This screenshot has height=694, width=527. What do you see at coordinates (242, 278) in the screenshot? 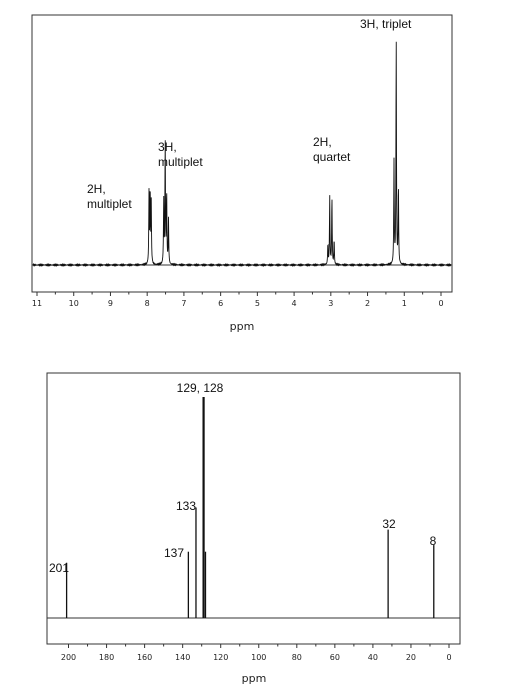
I see `h-nmr-axis-band` at bounding box center [242, 278].